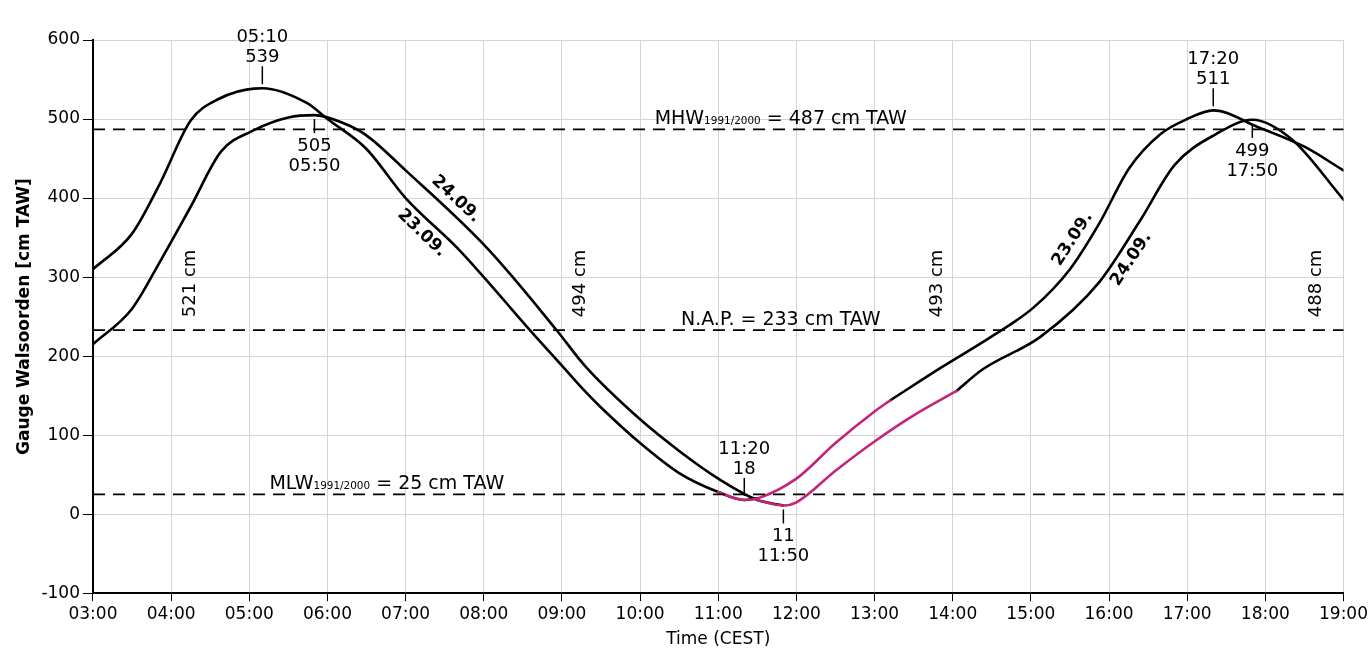  What do you see at coordinates (484, 612) in the screenshot?
I see `x-tick-label: 08:00` at bounding box center [484, 612].